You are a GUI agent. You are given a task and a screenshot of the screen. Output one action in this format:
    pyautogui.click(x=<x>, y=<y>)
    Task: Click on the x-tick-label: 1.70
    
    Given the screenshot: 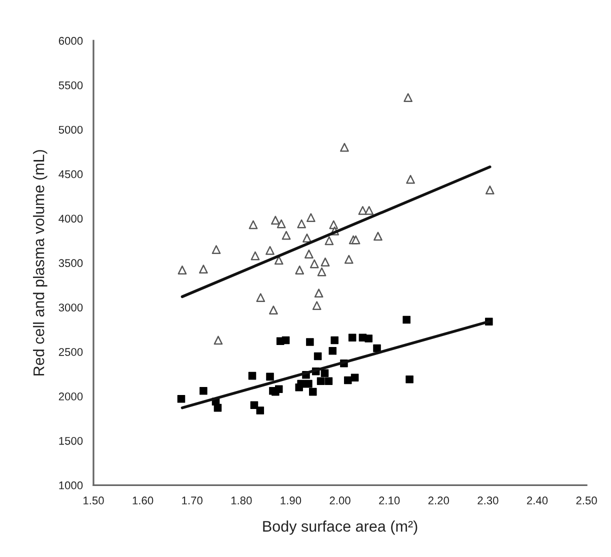 What is the action you would take?
    pyautogui.click(x=192, y=500)
    